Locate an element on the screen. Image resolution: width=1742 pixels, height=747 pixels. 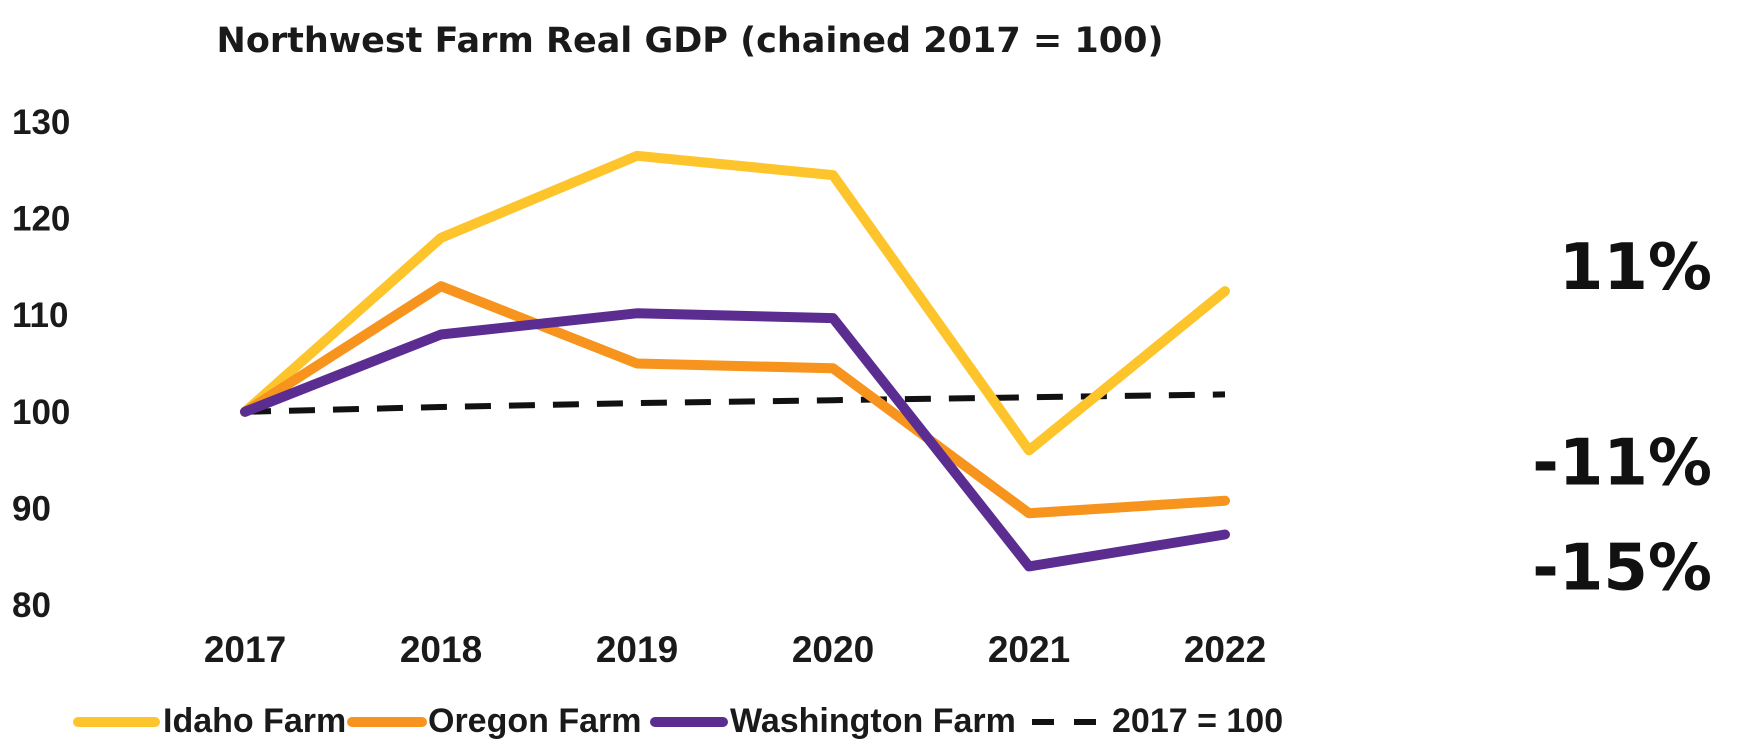
y-axis-tick-labels: 130 120 110 100 90 80 is located at coordinates (41, 364).